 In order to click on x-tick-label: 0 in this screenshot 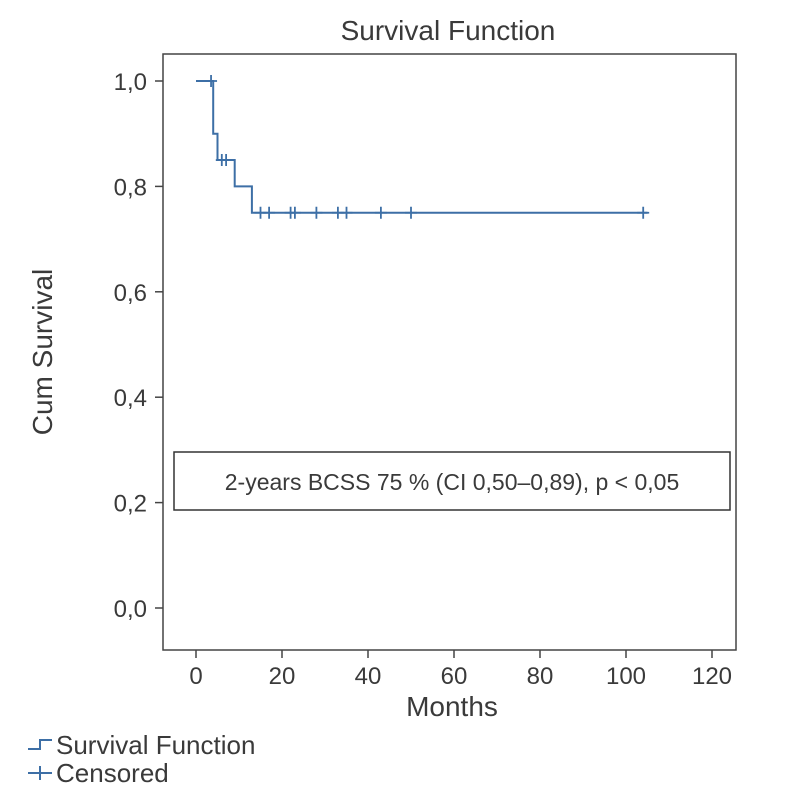, I will do `click(195, 676)`.